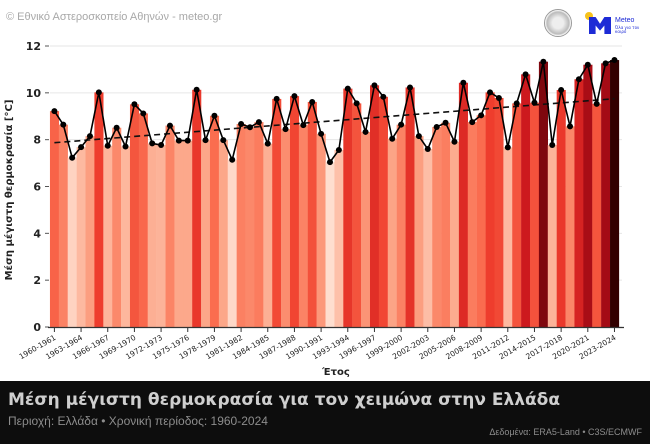 This screenshot has width=650, height=444. Describe the element at coordinates (625, 20) in the screenshot. I see `logo-text: Meteo` at that location.